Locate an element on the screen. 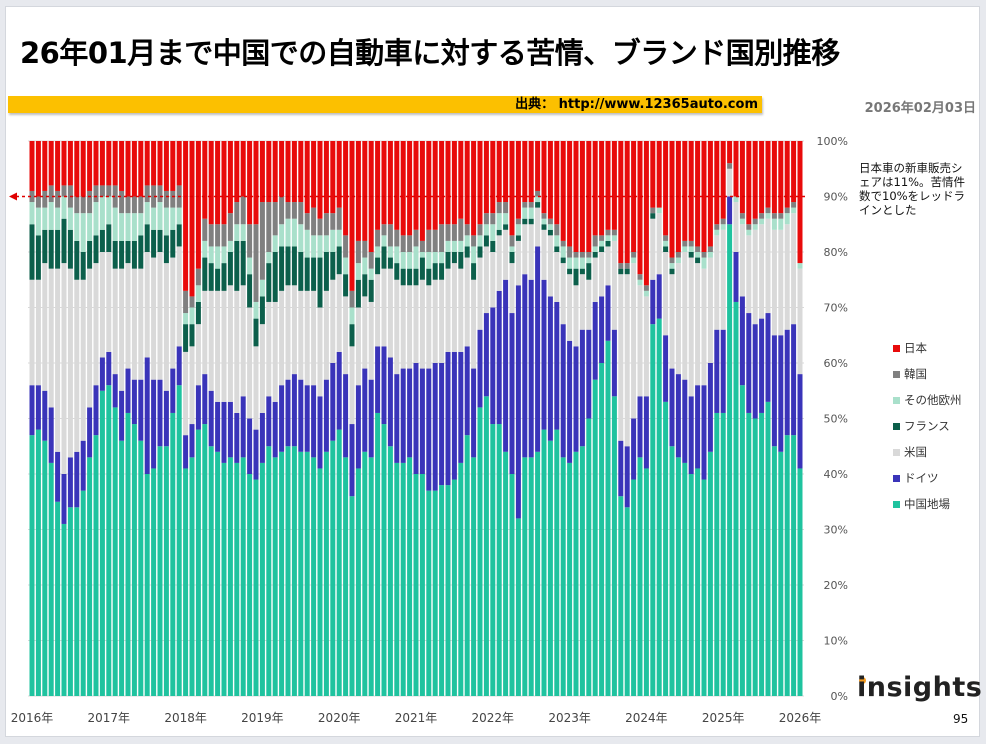  source-banner: 出典： http://www.12365auto.com is located at coordinates (385, 104).